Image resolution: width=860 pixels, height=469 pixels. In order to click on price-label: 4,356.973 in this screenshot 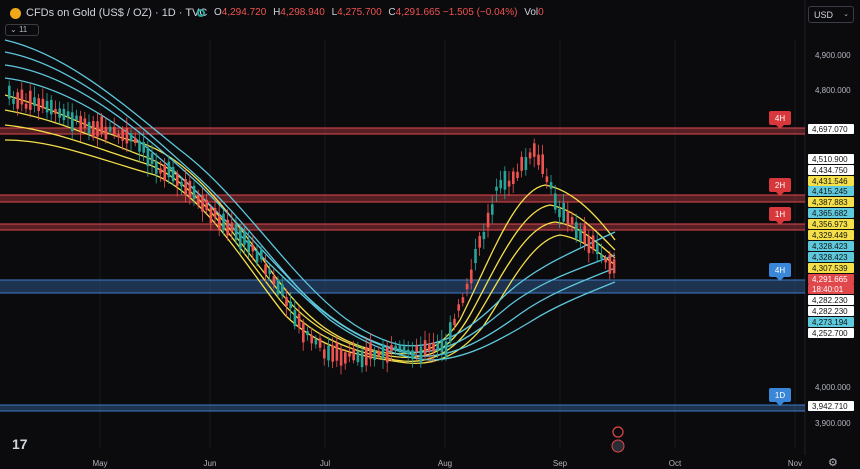, I will do `click(830, 224)`.